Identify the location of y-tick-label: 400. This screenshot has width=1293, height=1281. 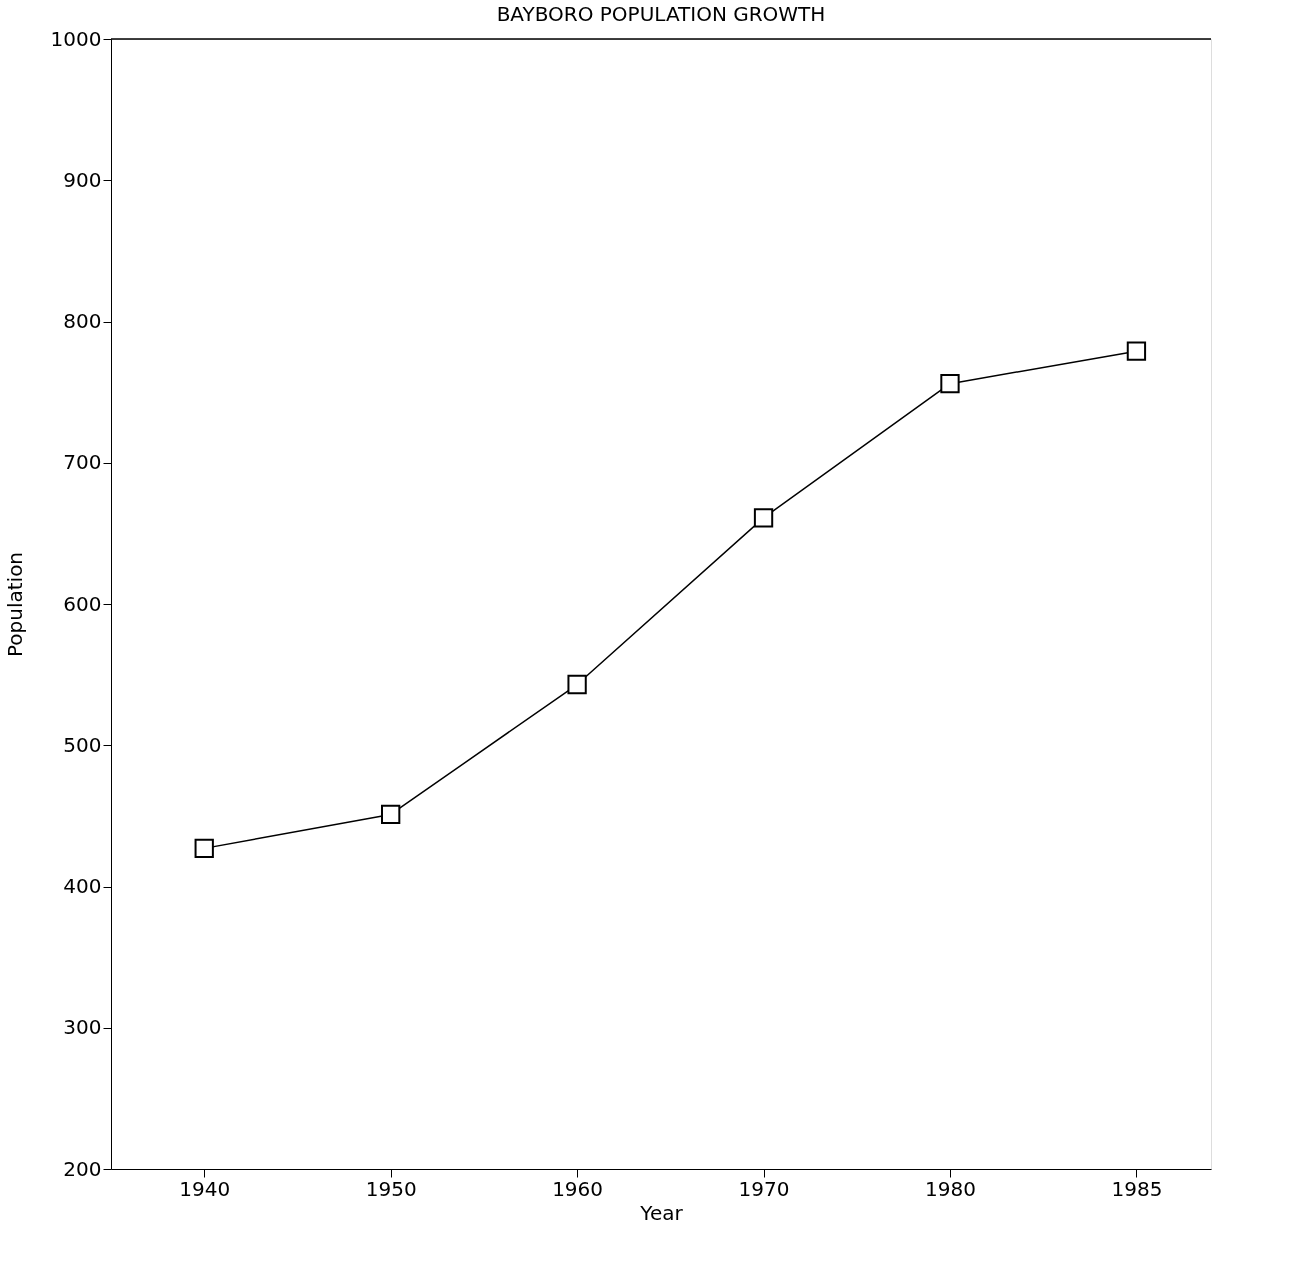
(82, 886).